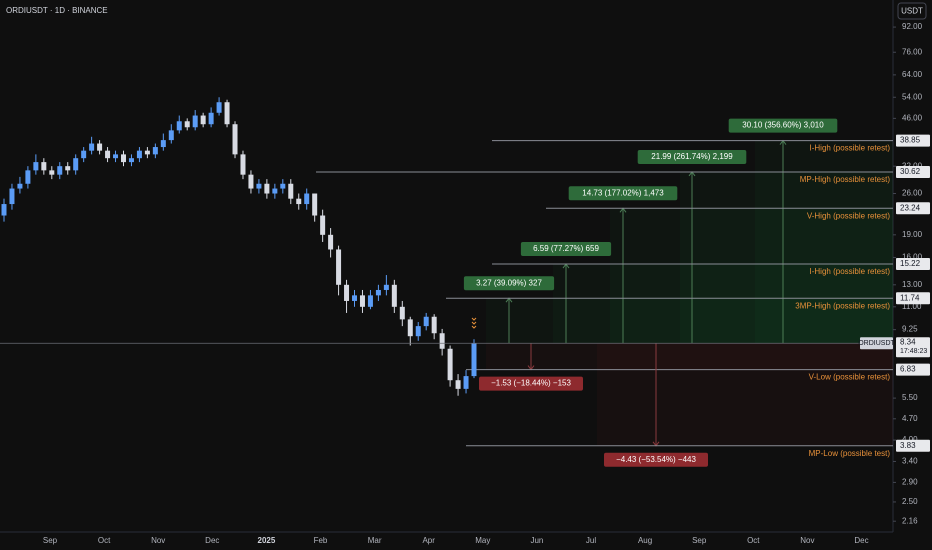 The image size is (932, 550). What do you see at coordinates (482, 540) in the screenshot?
I see `x-tick-label: May` at bounding box center [482, 540].